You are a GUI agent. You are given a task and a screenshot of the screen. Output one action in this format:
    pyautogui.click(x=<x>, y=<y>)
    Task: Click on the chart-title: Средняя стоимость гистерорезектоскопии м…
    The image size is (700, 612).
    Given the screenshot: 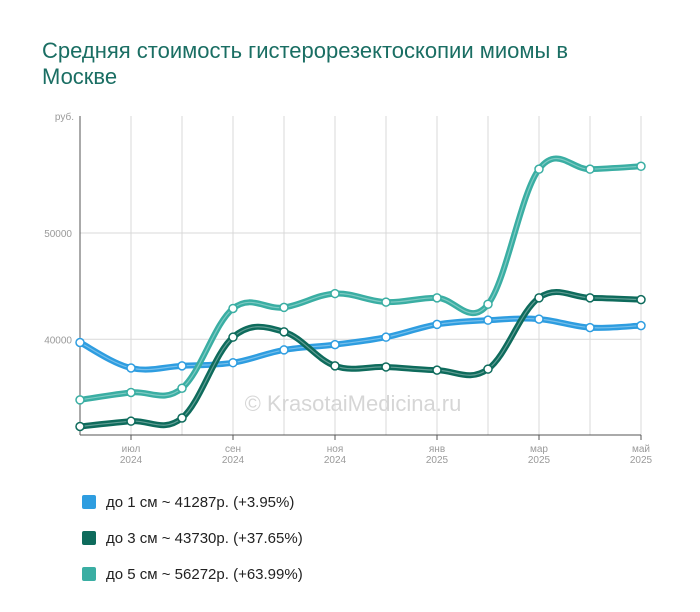 What is the action you would take?
    pyautogui.click(x=305, y=63)
    